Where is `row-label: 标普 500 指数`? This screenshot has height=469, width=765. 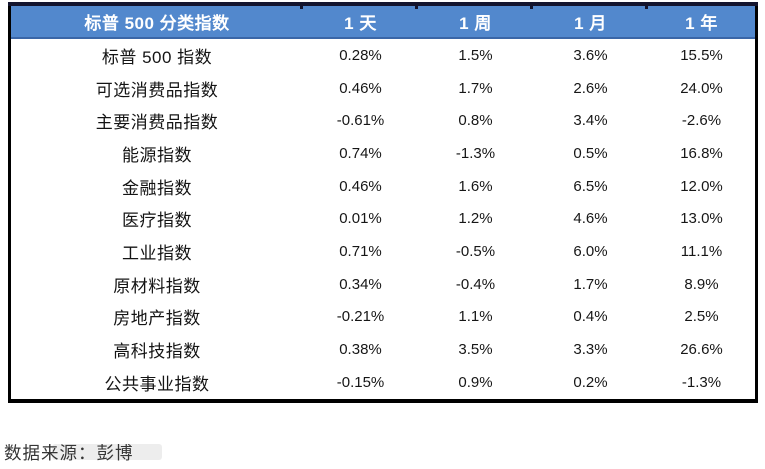 row-label: 标普 500 指数 is located at coordinates (157, 57).